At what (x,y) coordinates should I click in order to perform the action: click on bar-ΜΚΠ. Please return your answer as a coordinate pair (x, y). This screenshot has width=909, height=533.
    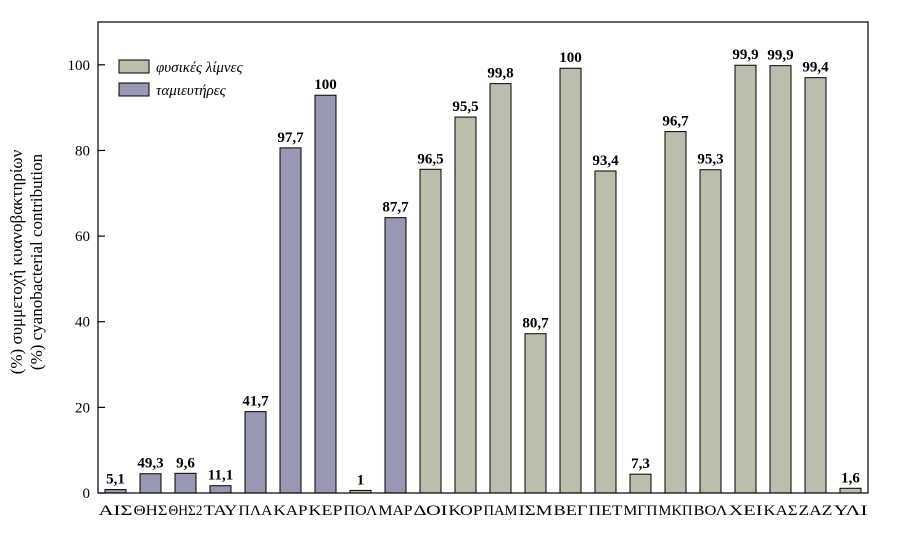
    Looking at the image, I should click on (675, 312).